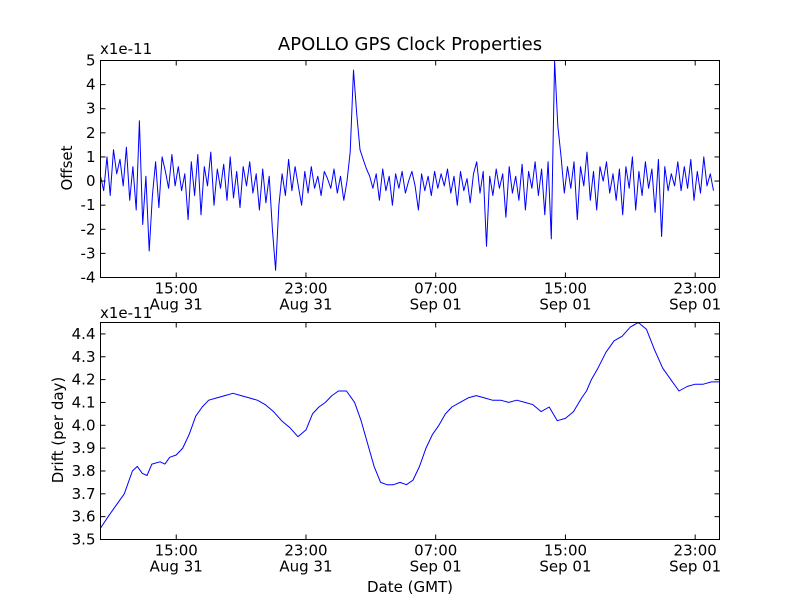 This screenshot has width=800, height=600. Describe the element at coordinates (88, 229) in the screenshot. I see `offset-y-tick-label: -2` at that location.